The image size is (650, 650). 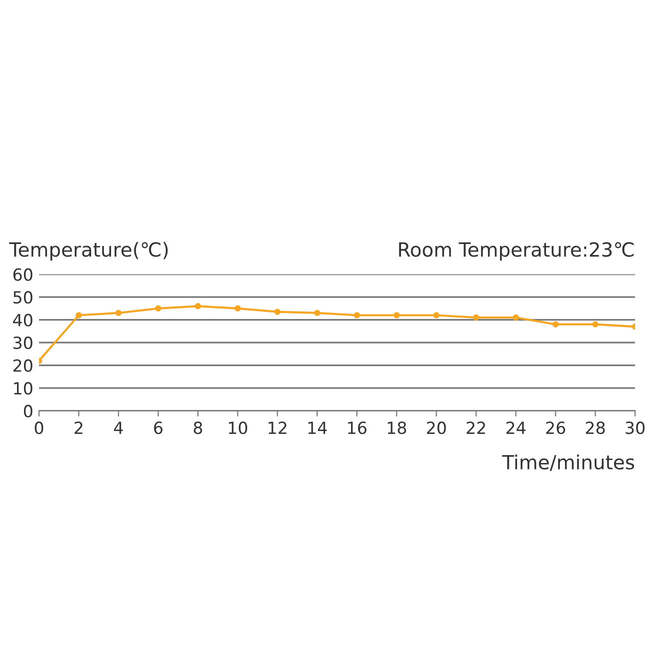 I want to click on x-tick-label: 4, so click(x=118, y=428).